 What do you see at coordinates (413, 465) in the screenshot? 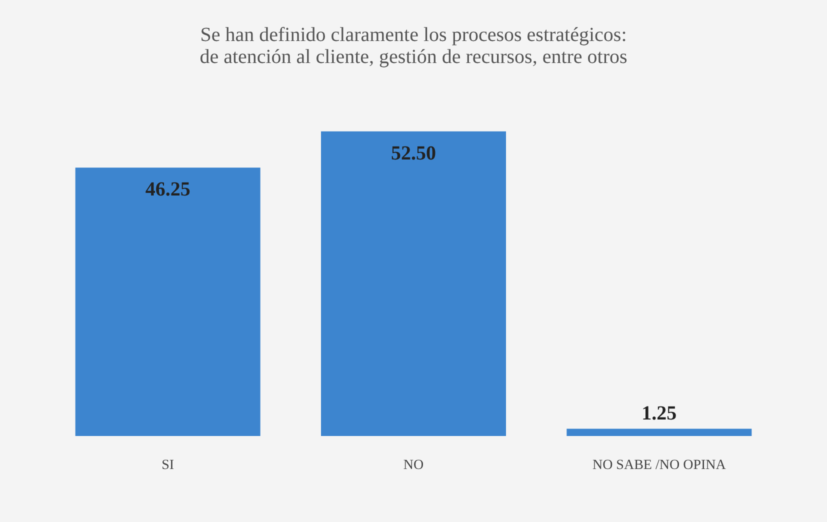
I see `x-tick-label: NO` at bounding box center [413, 465].